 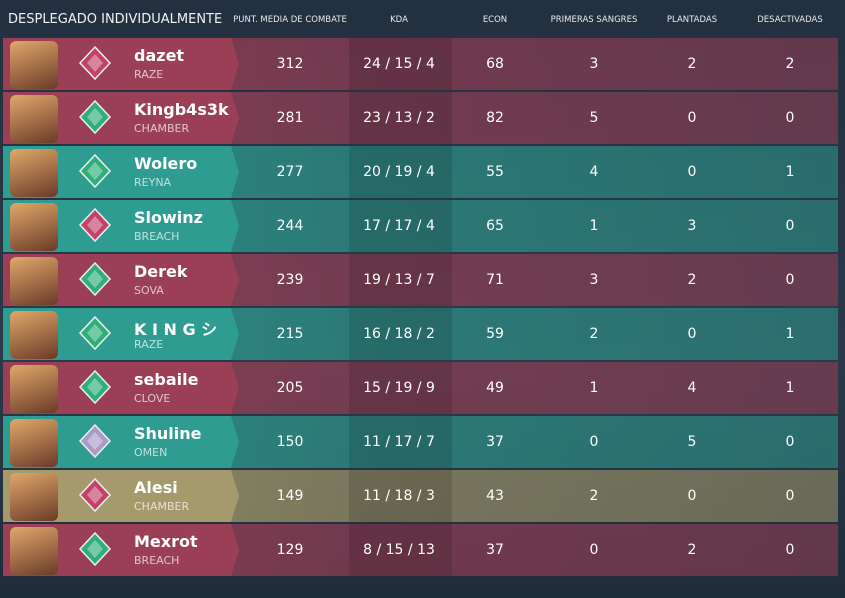 I want to click on player-row: Wolero REYNA 277 20 / 19 / 4 55 4 0 1, so click(x=420, y=172).